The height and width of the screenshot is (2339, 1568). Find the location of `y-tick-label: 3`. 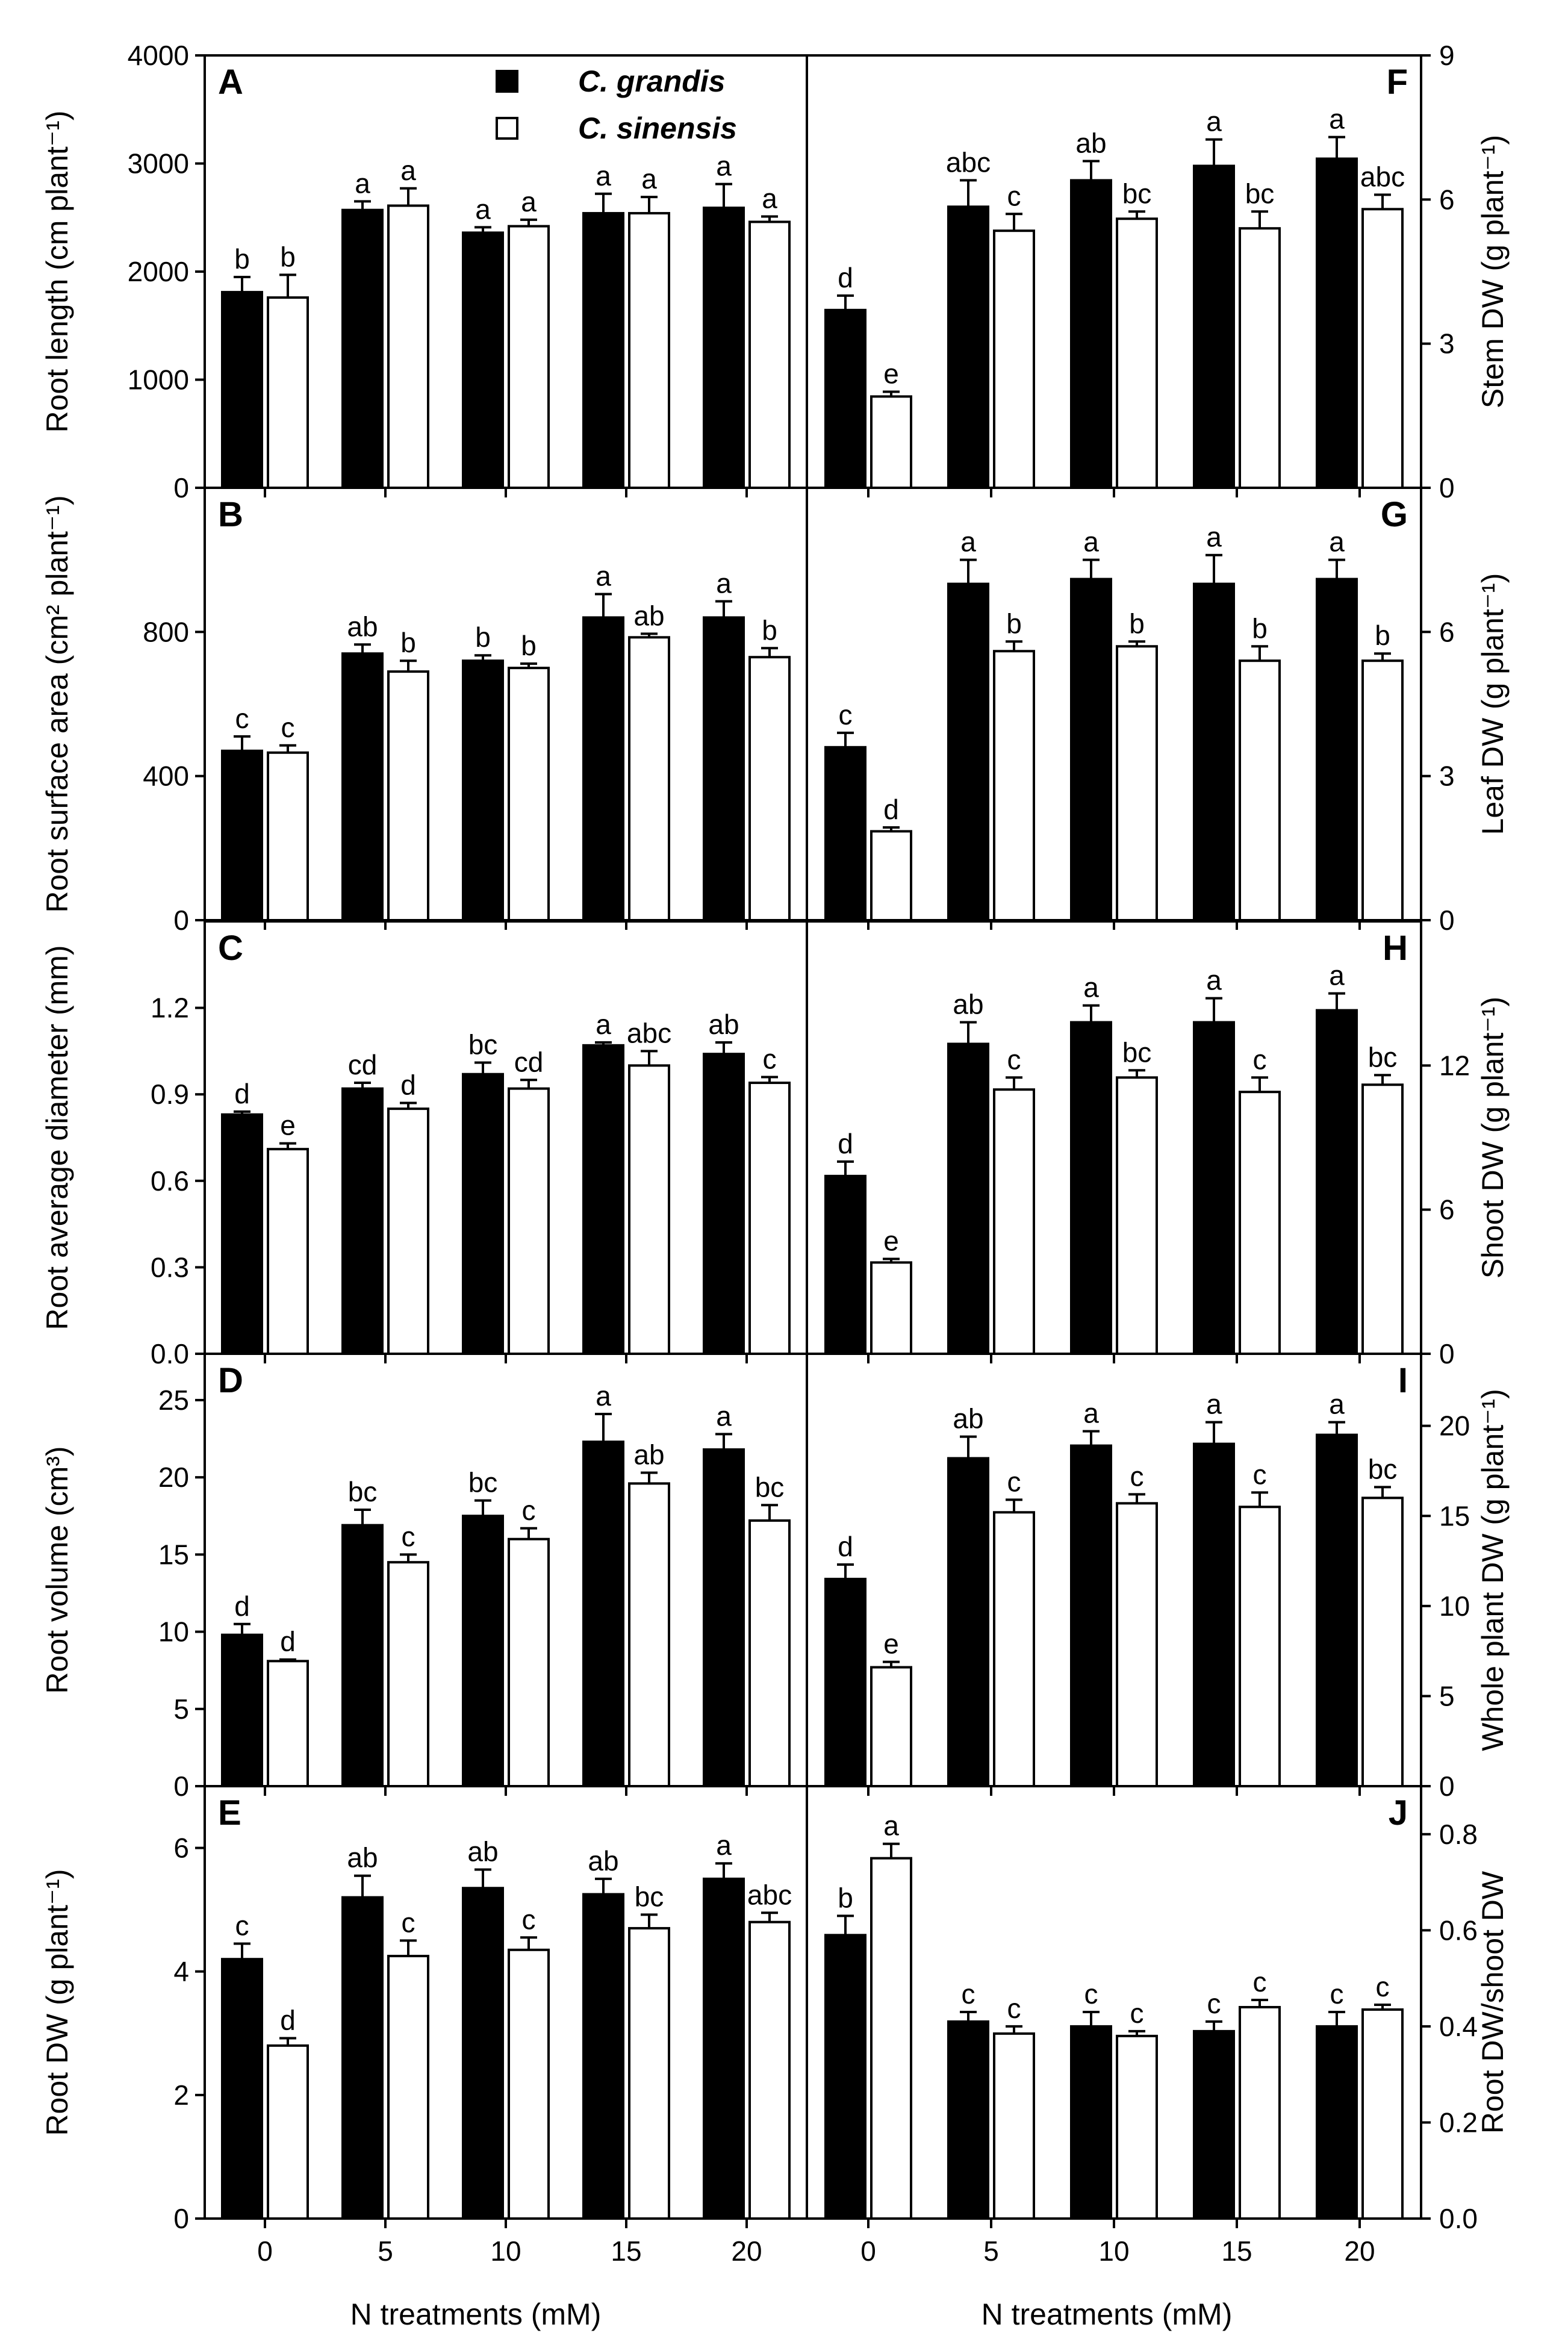

y-tick-label: 3 is located at coordinates (1447, 776).